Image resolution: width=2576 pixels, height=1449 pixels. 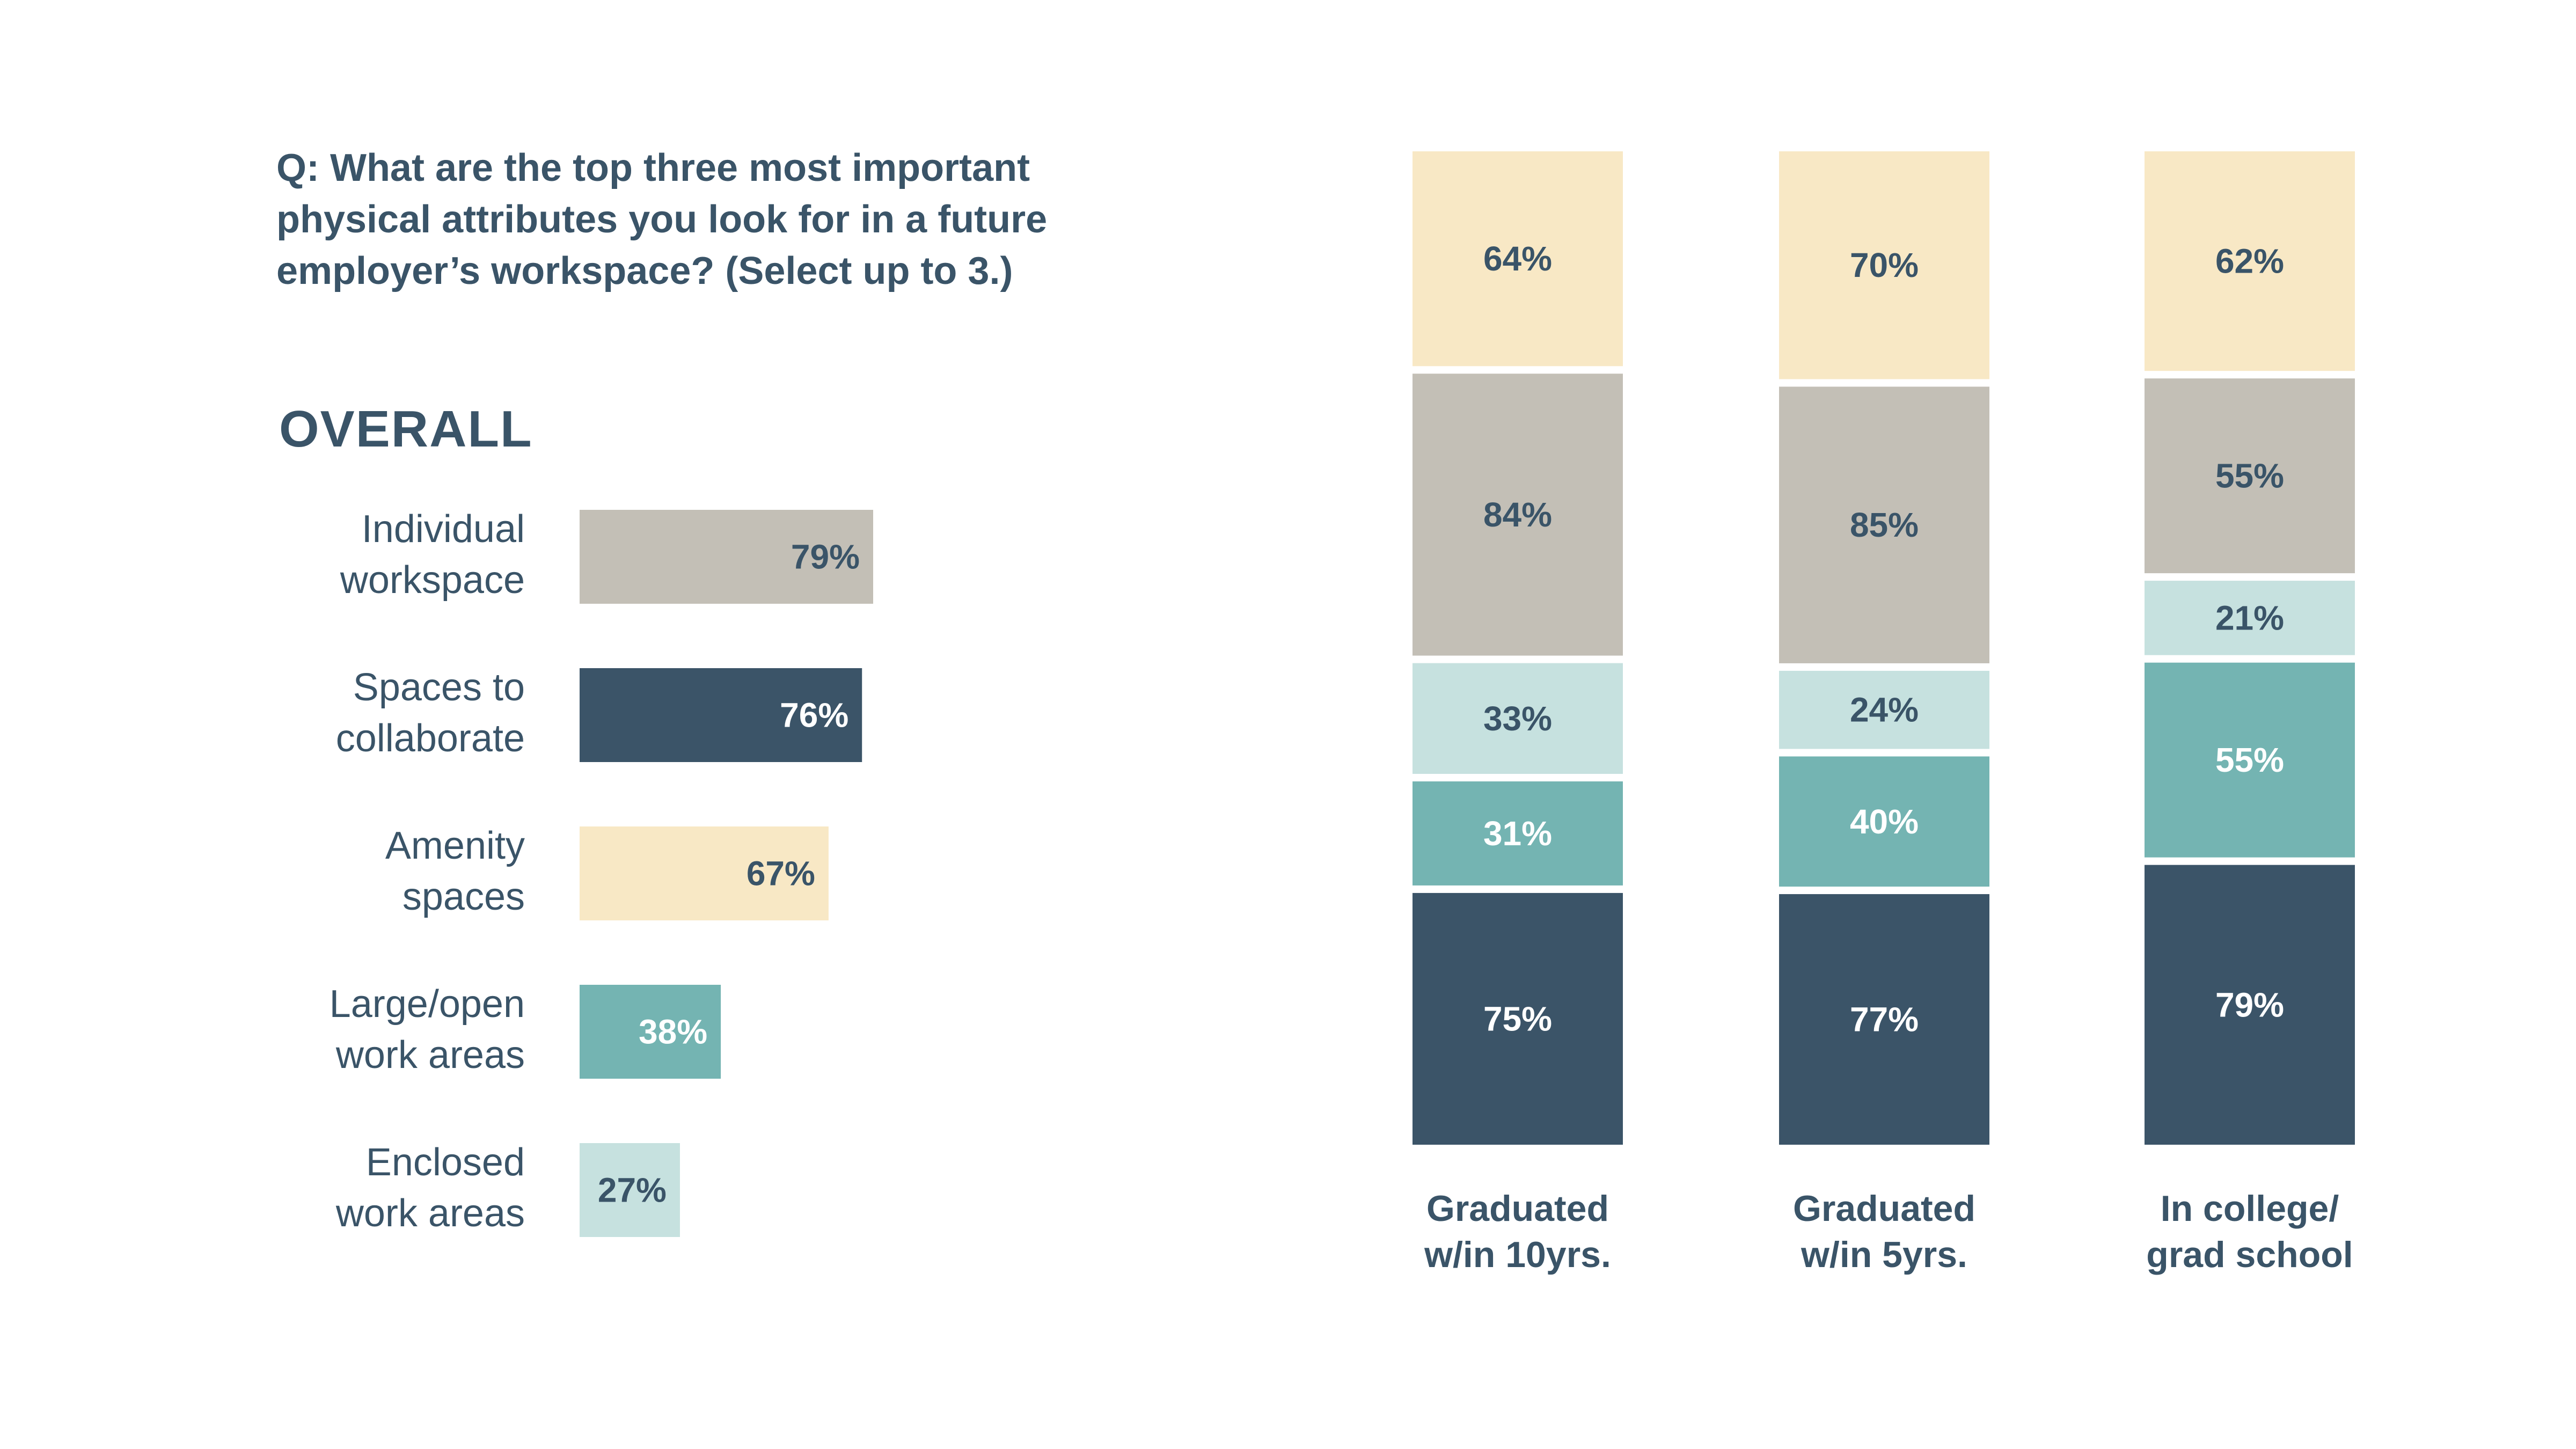 I want to click on stacked-category-label: w/in 5yrs., so click(x=1884, y=1254).